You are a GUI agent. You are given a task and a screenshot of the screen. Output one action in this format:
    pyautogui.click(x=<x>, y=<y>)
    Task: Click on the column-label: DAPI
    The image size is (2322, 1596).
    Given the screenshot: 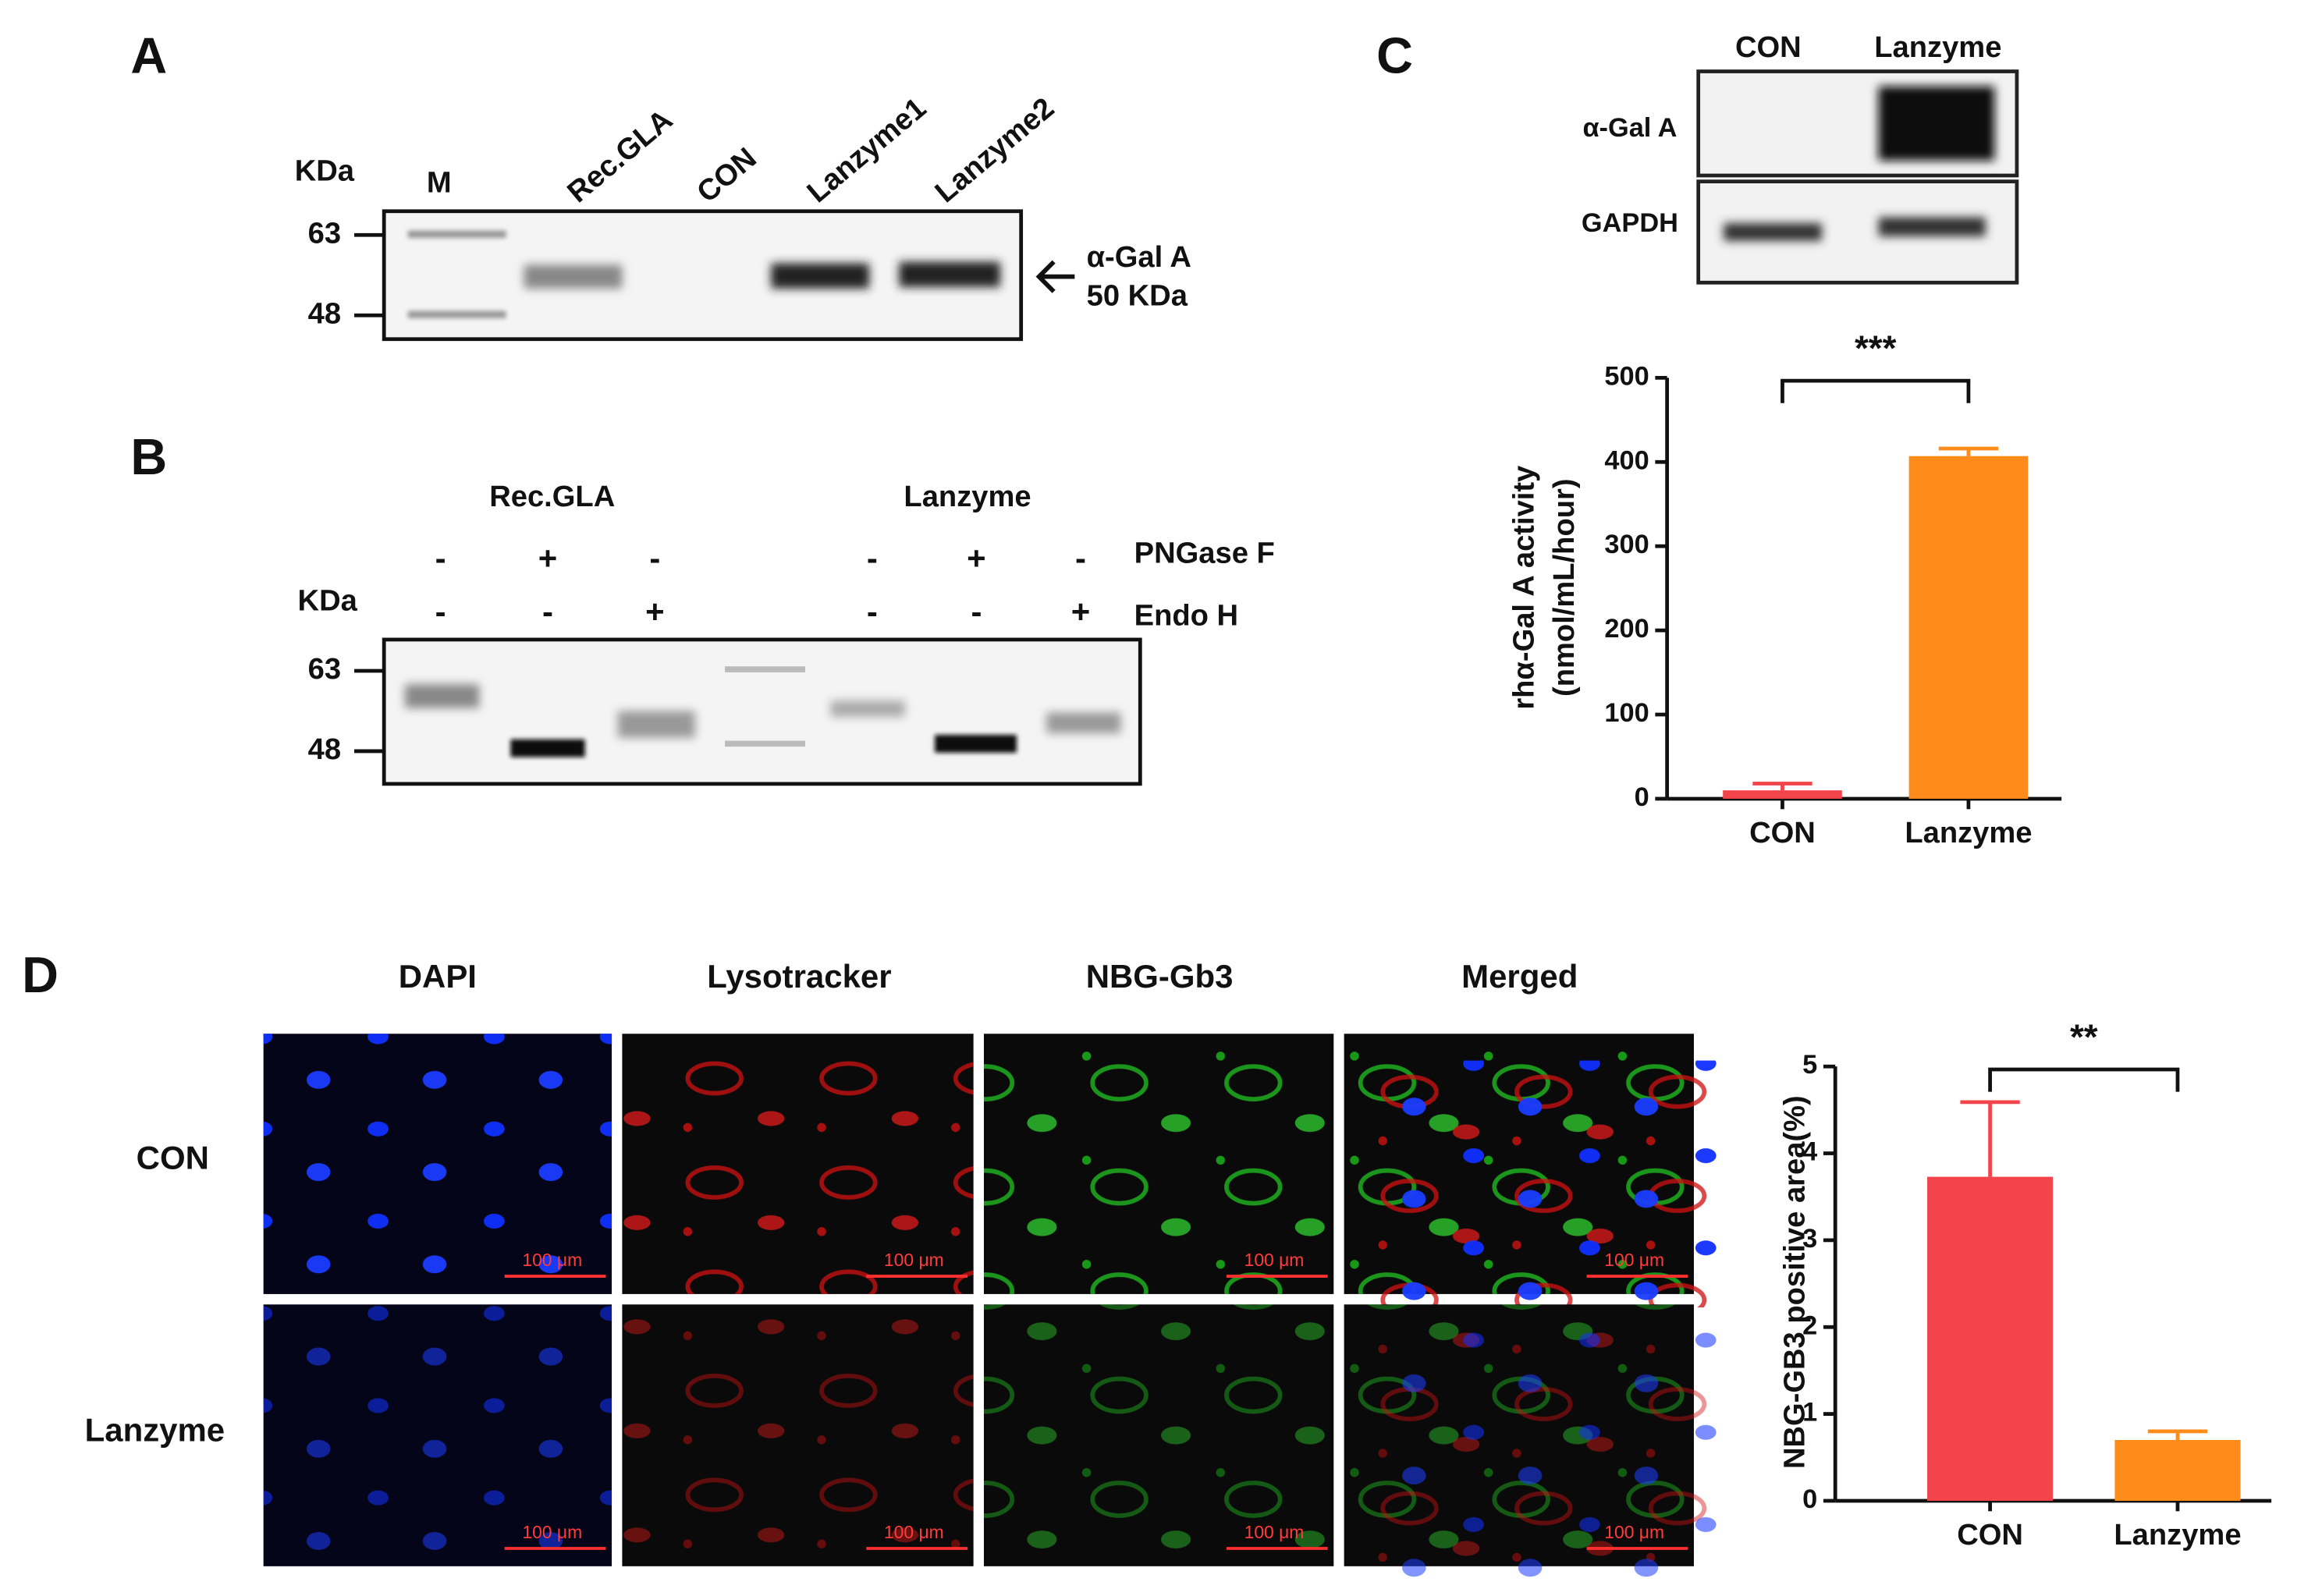 What is the action you would take?
    pyautogui.click(x=438, y=976)
    